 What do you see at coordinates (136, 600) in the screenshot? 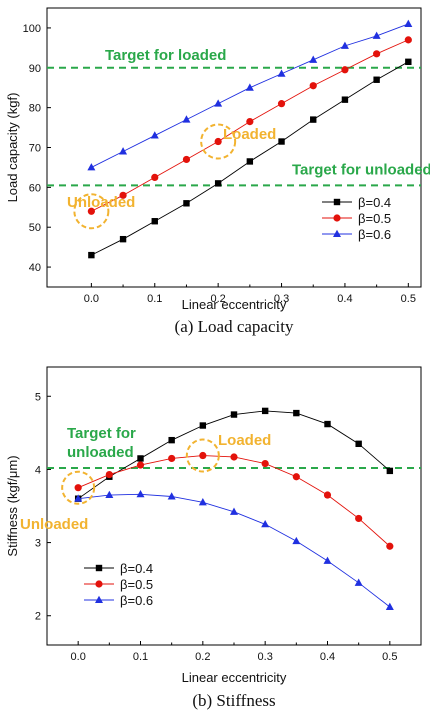
I see `stiffness-legend-label: β=0.6` at bounding box center [136, 600].